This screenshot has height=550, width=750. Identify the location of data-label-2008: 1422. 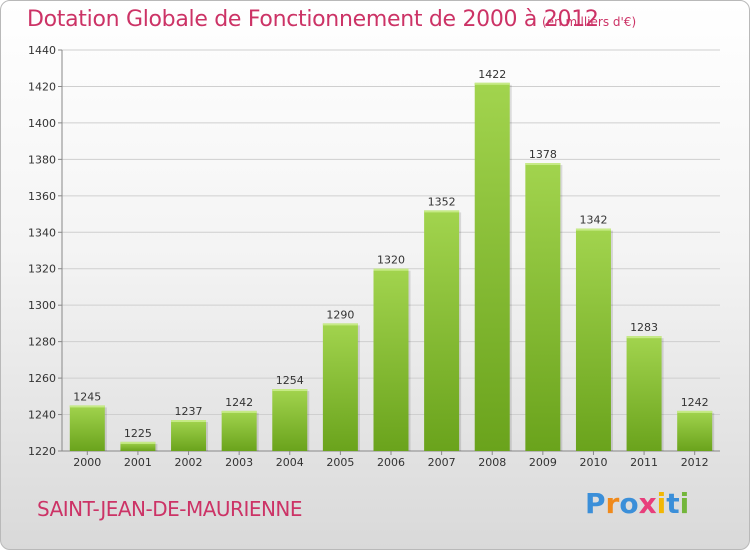
(492, 74).